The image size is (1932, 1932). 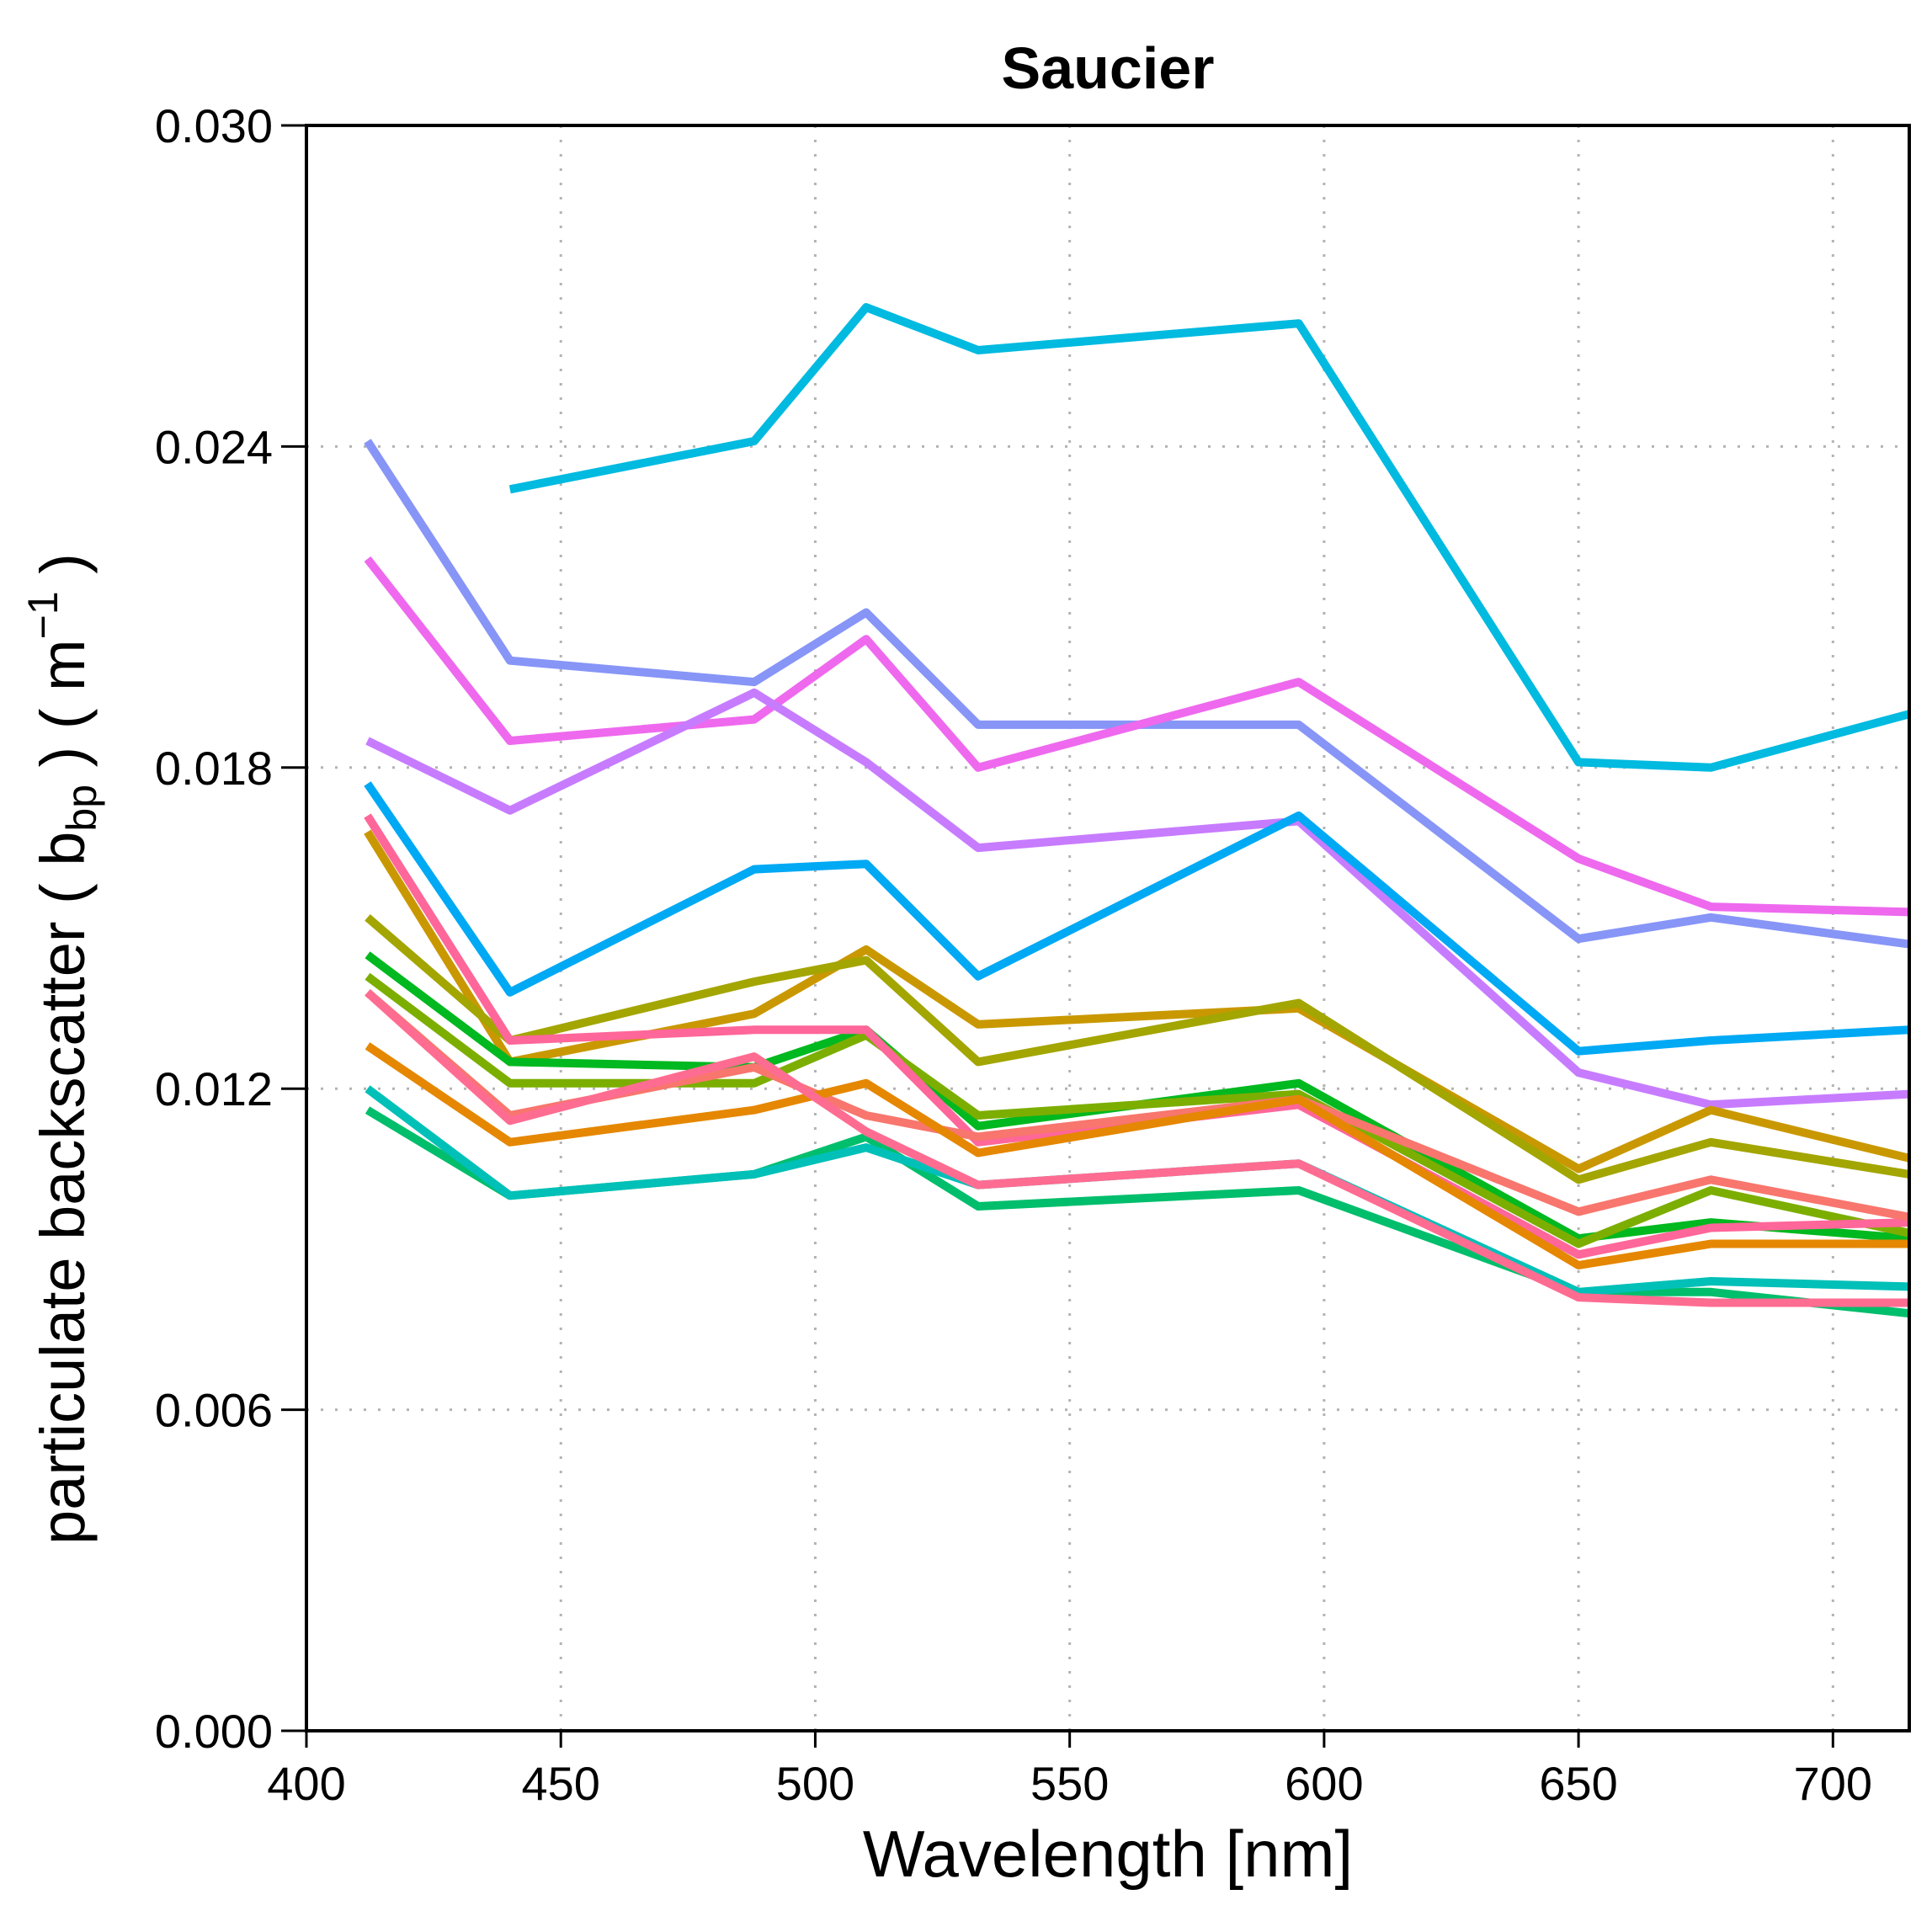 I want to click on y-axis-label-unit-close: ), so click(x=63, y=572).